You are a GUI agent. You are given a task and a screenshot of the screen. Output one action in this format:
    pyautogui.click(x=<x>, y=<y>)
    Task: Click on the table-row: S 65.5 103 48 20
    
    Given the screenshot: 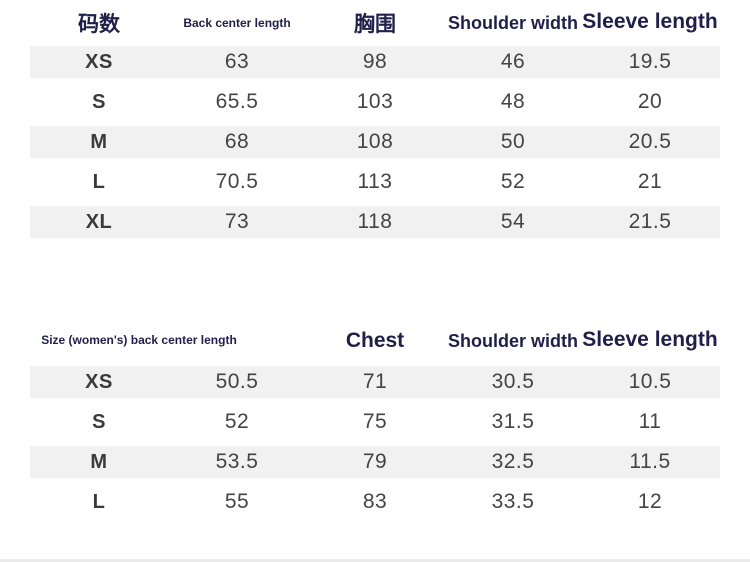 What is the action you would take?
    pyautogui.click(x=375, y=102)
    